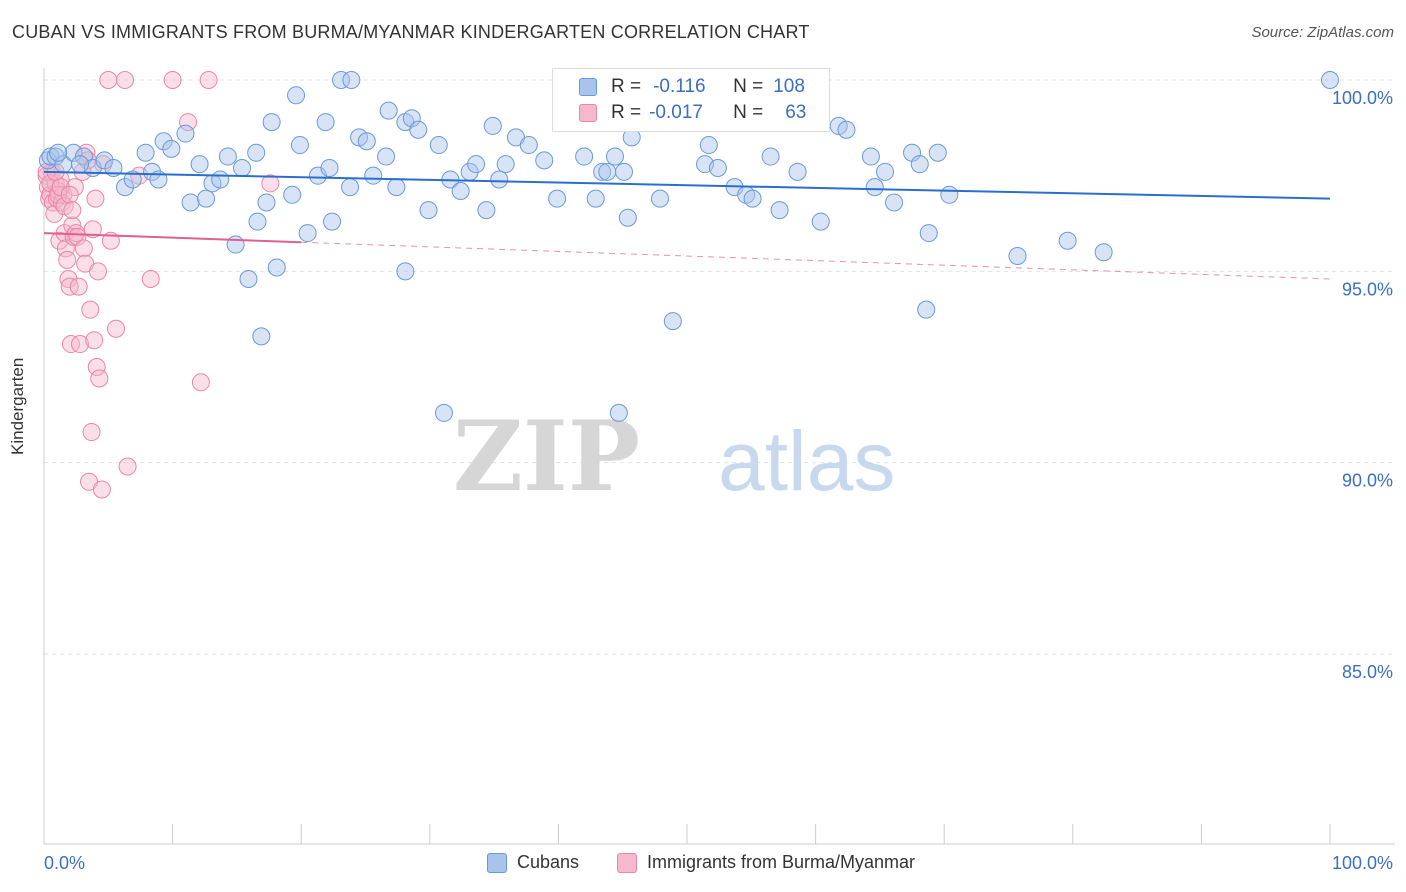  Describe the element at coordinates (789, 86) in the screenshot. I see `legend-n-value: 108` at that location.